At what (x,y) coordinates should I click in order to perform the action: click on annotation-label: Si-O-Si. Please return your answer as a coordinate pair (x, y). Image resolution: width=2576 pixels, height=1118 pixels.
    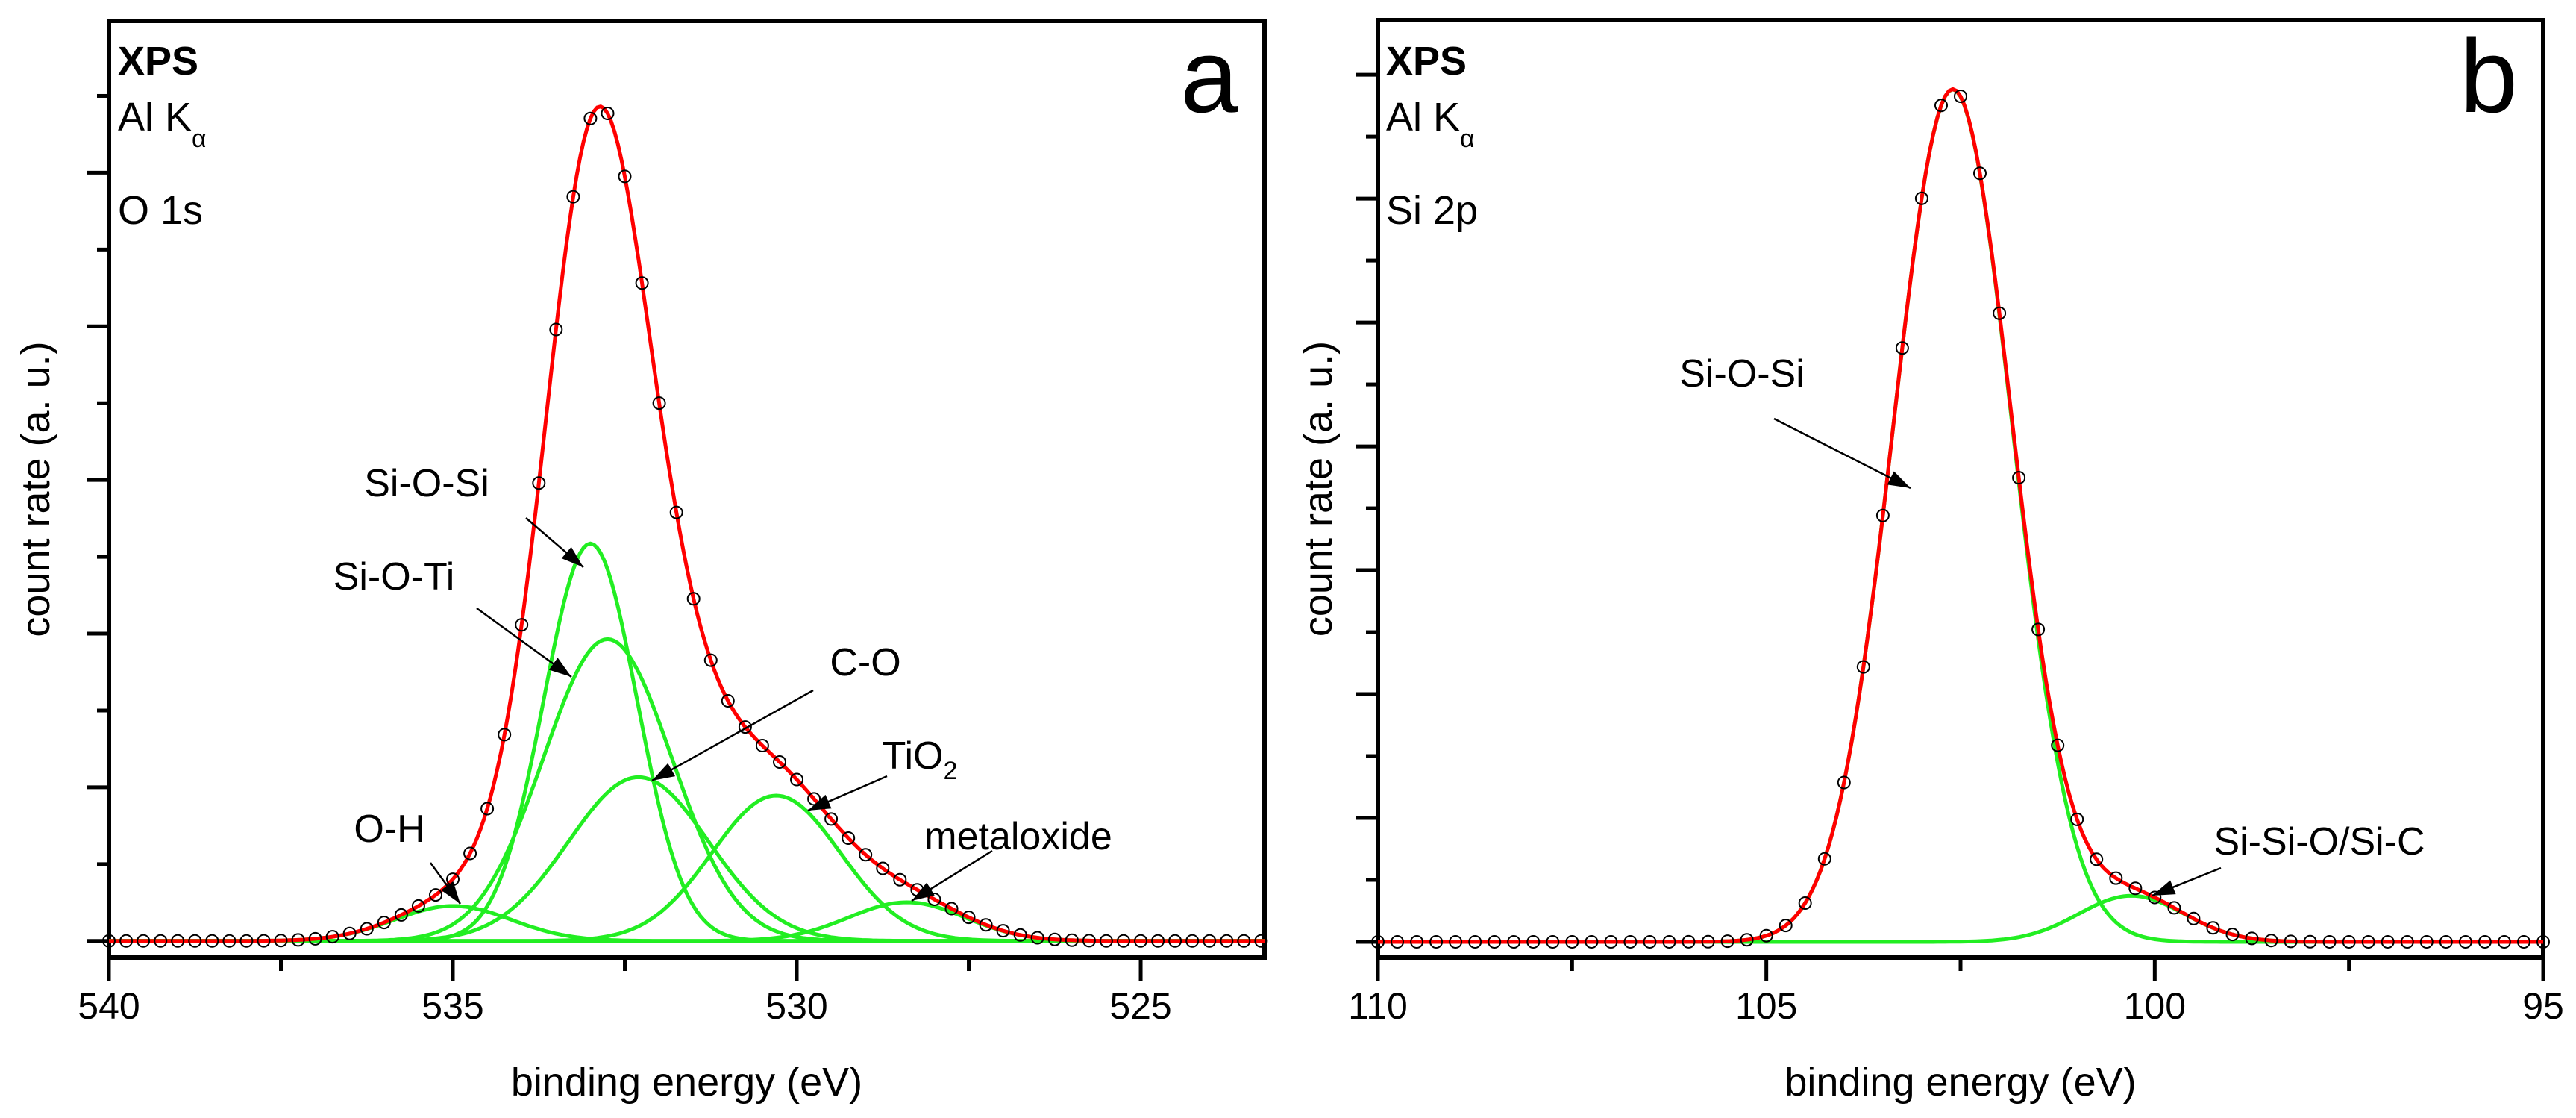
    Looking at the image, I should click on (1742, 374).